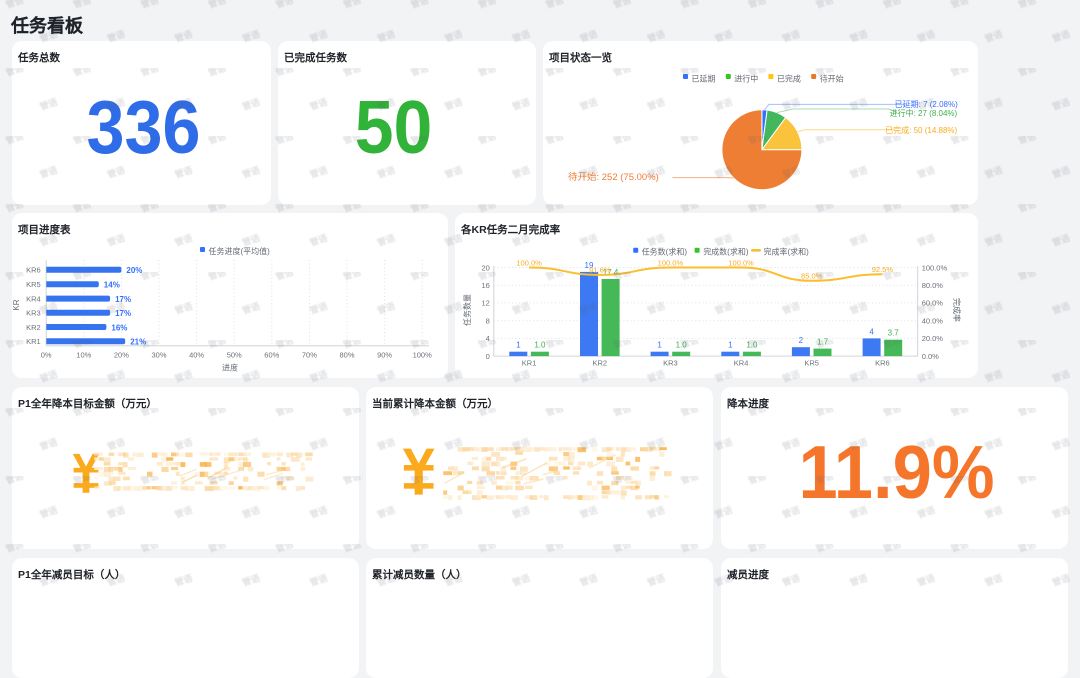 The image size is (1080, 678). Describe the element at coordinates (488, 356) in the screenshot. I see `svg-text: 0` at that location.